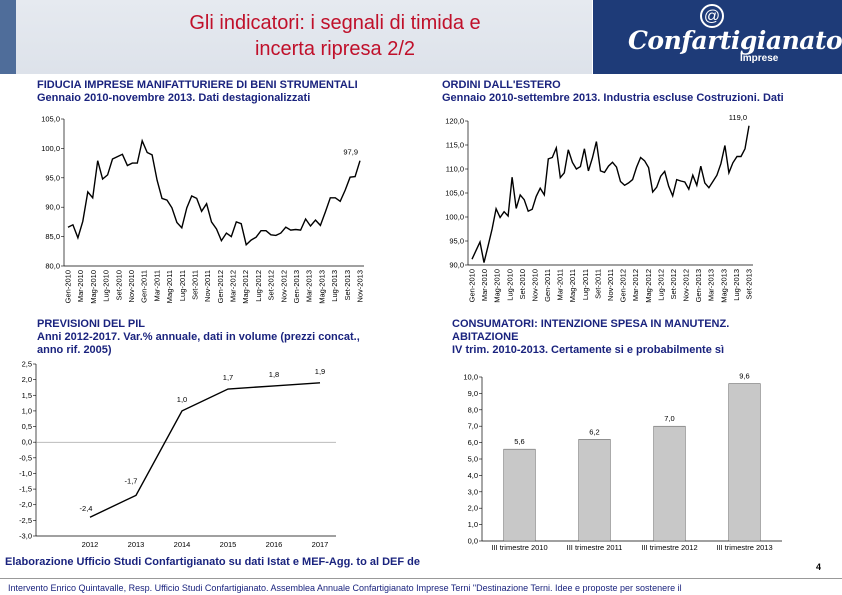 The image size is (842, 595). Describe the element at coordinates (473, 475) in the screenshot. I see `spesa-y-tick-label: 4,0` at that location.